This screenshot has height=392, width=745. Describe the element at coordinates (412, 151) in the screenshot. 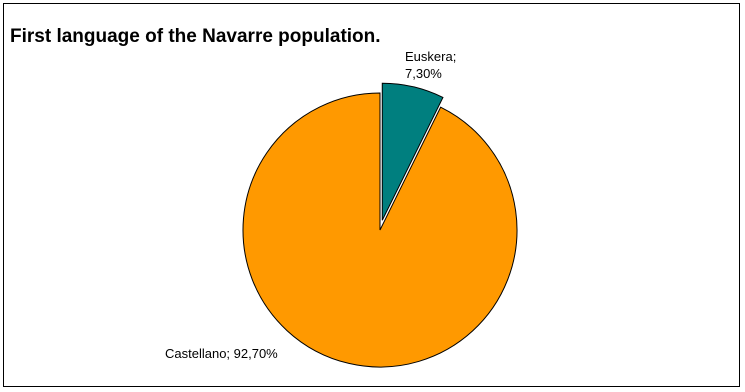

I see `pie-slice-euskera` at that location.